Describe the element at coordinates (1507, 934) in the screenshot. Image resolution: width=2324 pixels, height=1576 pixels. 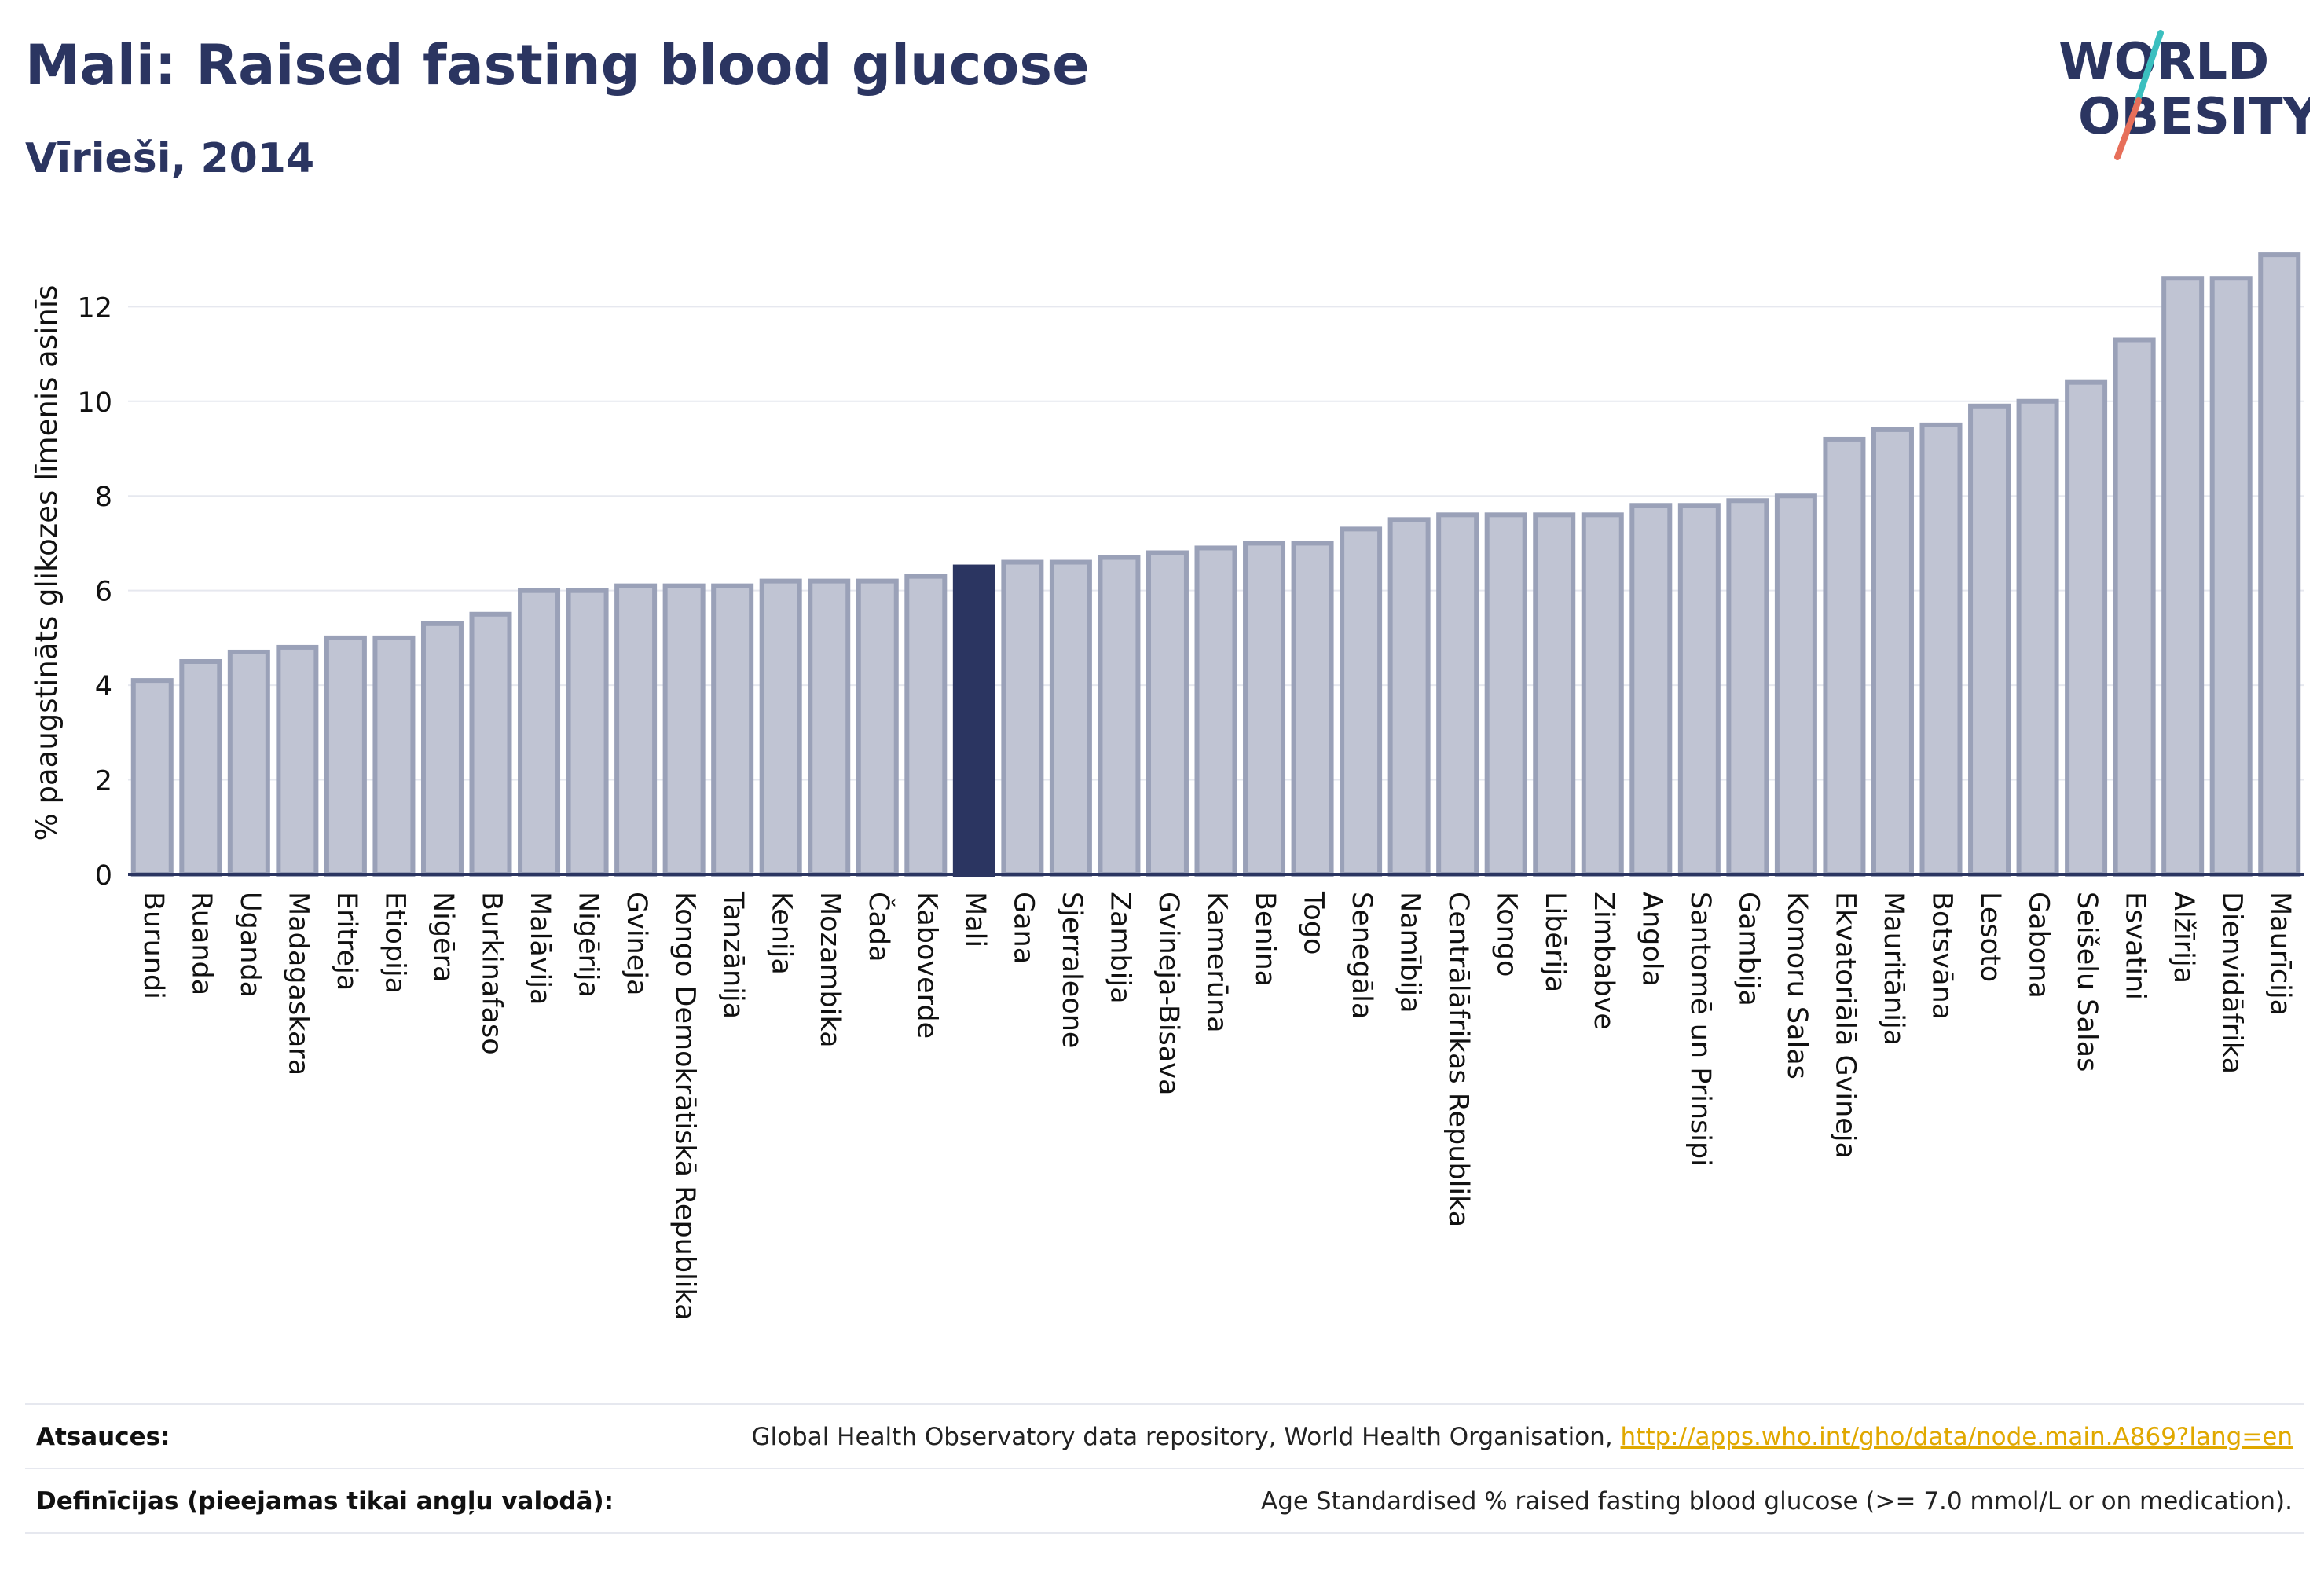
I see `x-tick-label: Kongo` at that location.